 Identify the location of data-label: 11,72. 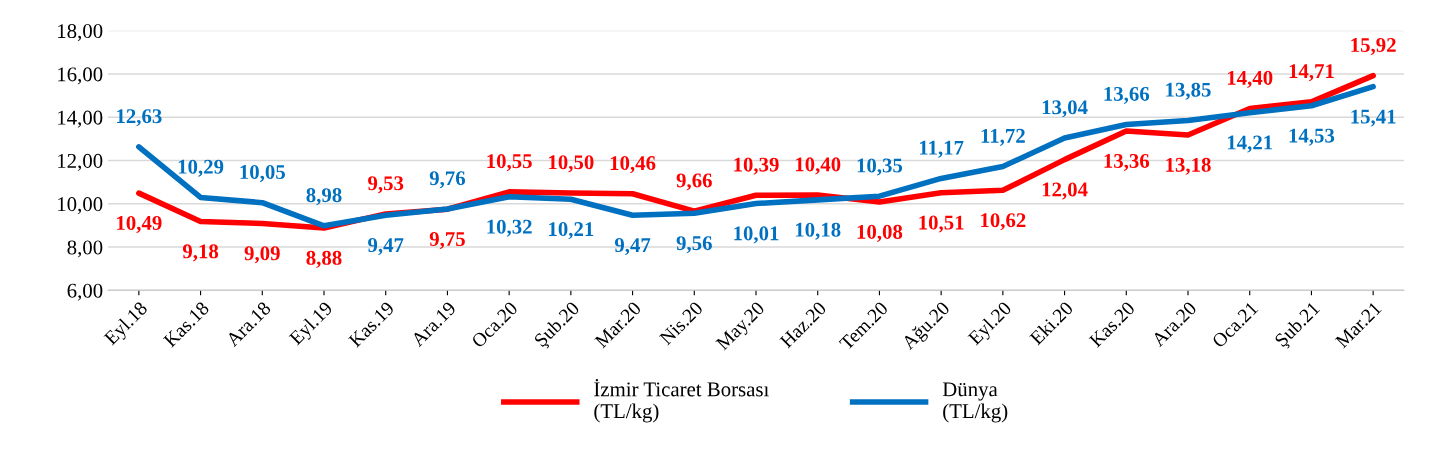
(1003, 137).